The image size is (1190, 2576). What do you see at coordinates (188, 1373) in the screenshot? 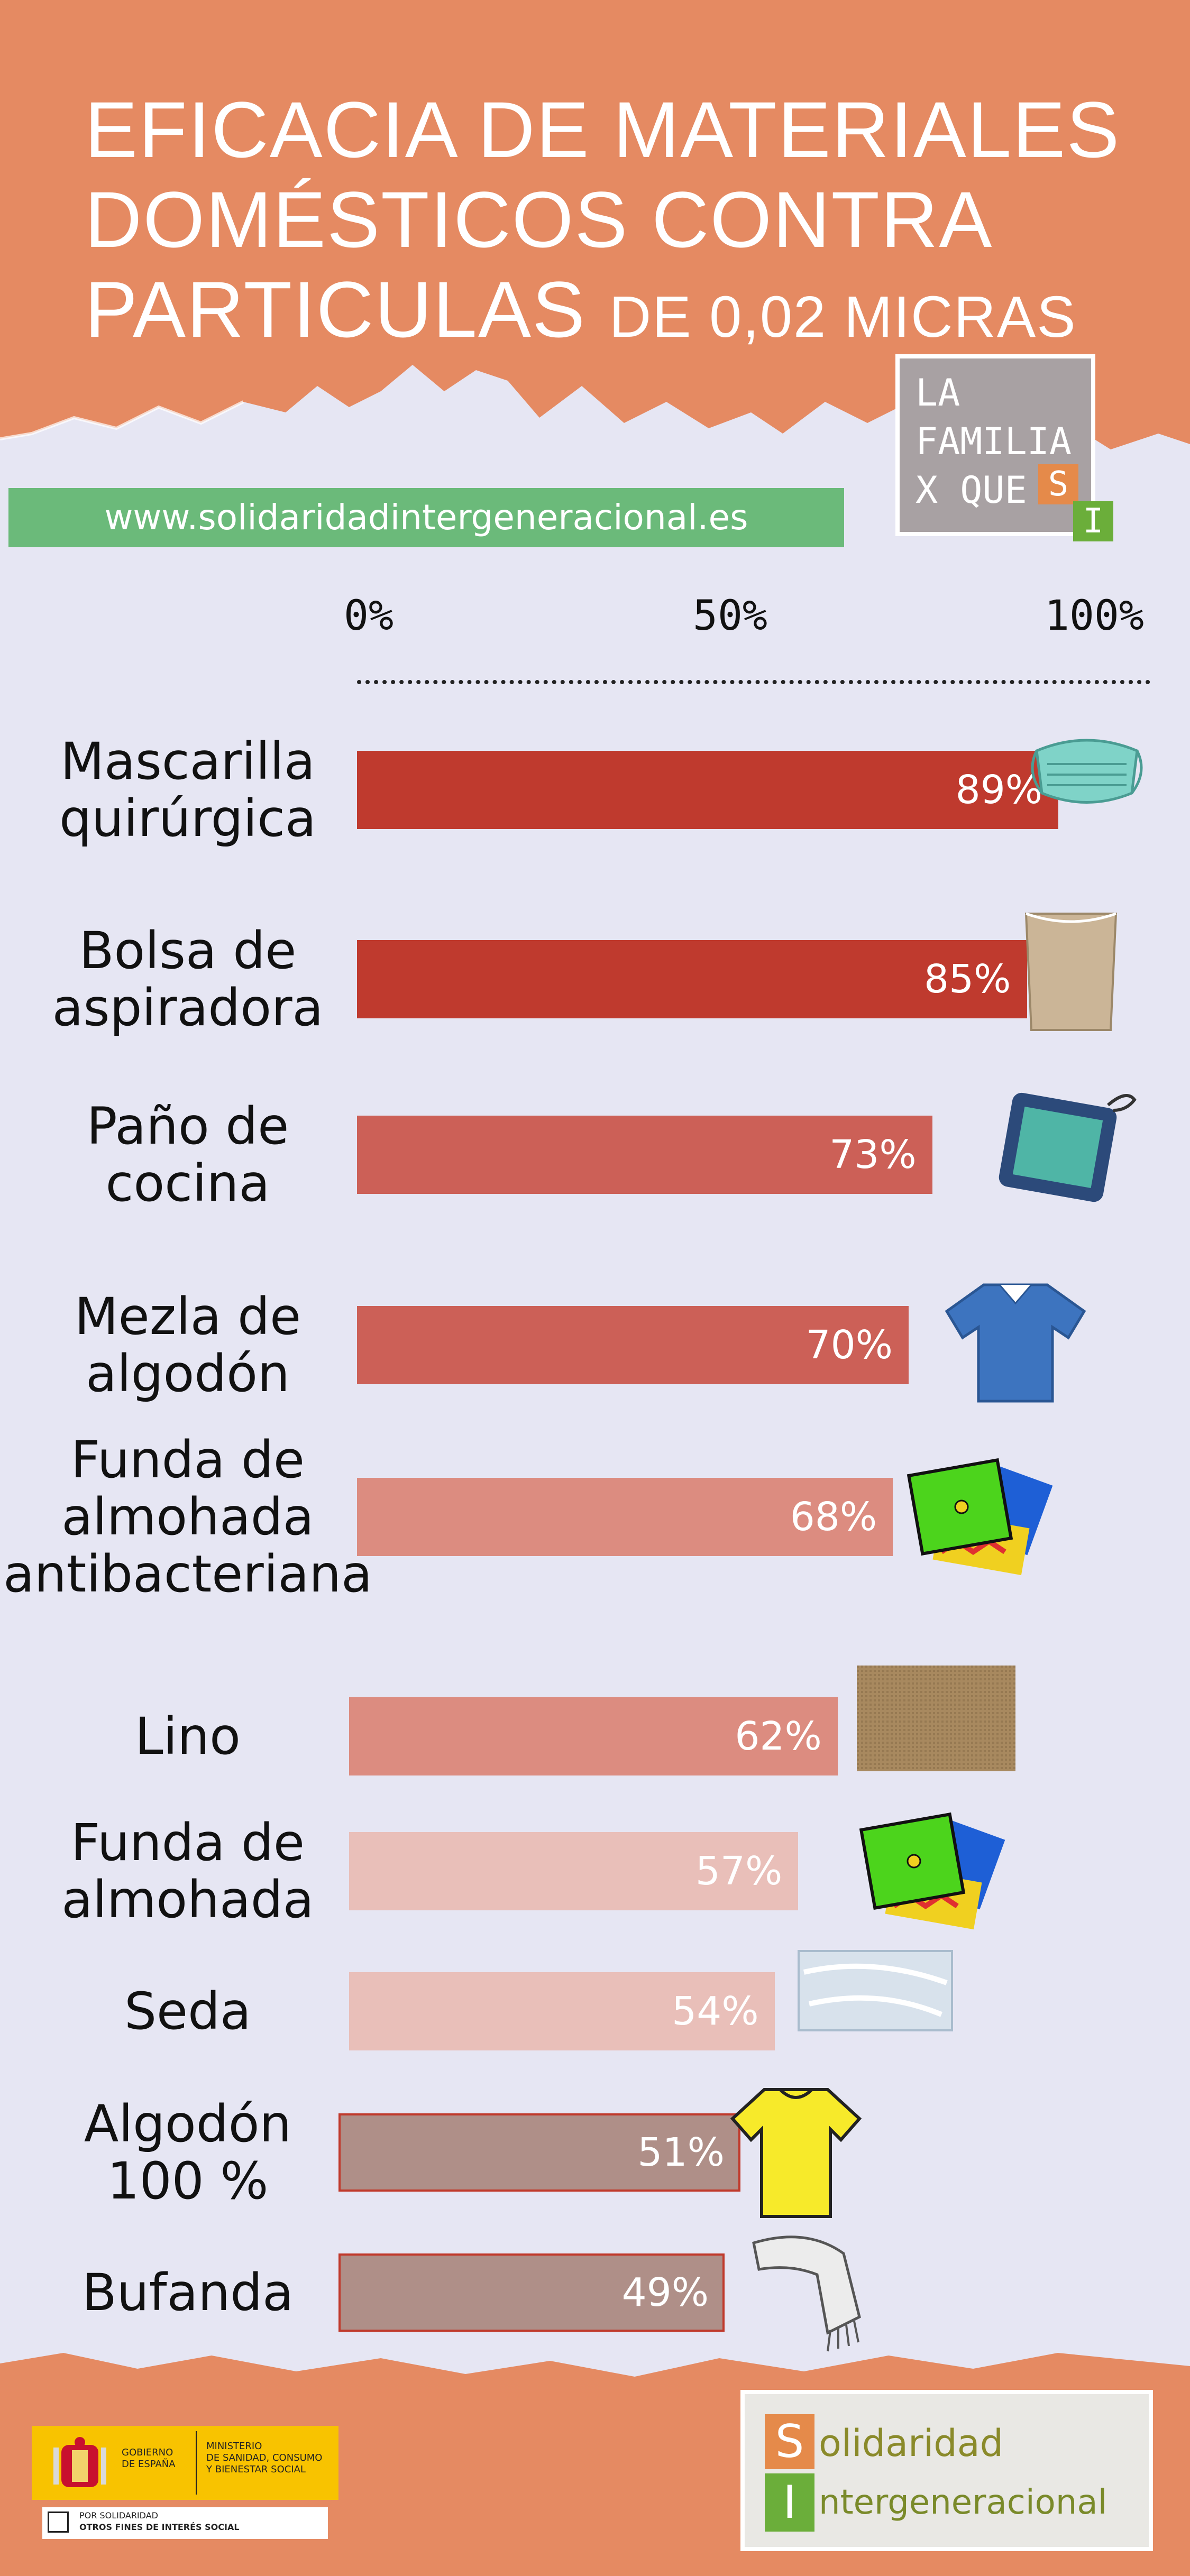
I see `category-label-line: algodón` at bounding box center [188, 1373].